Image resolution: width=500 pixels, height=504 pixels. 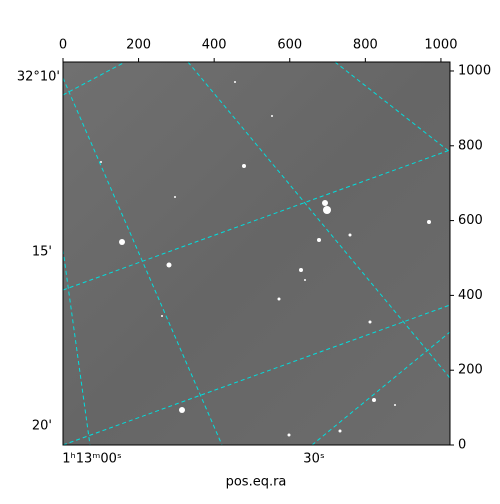 What do you see at coordinates (92, 459) in the screenshot?
I see `ra-tick-label: 1ʰ13ᵐ00ˢ` at bounding box center [92, 459].